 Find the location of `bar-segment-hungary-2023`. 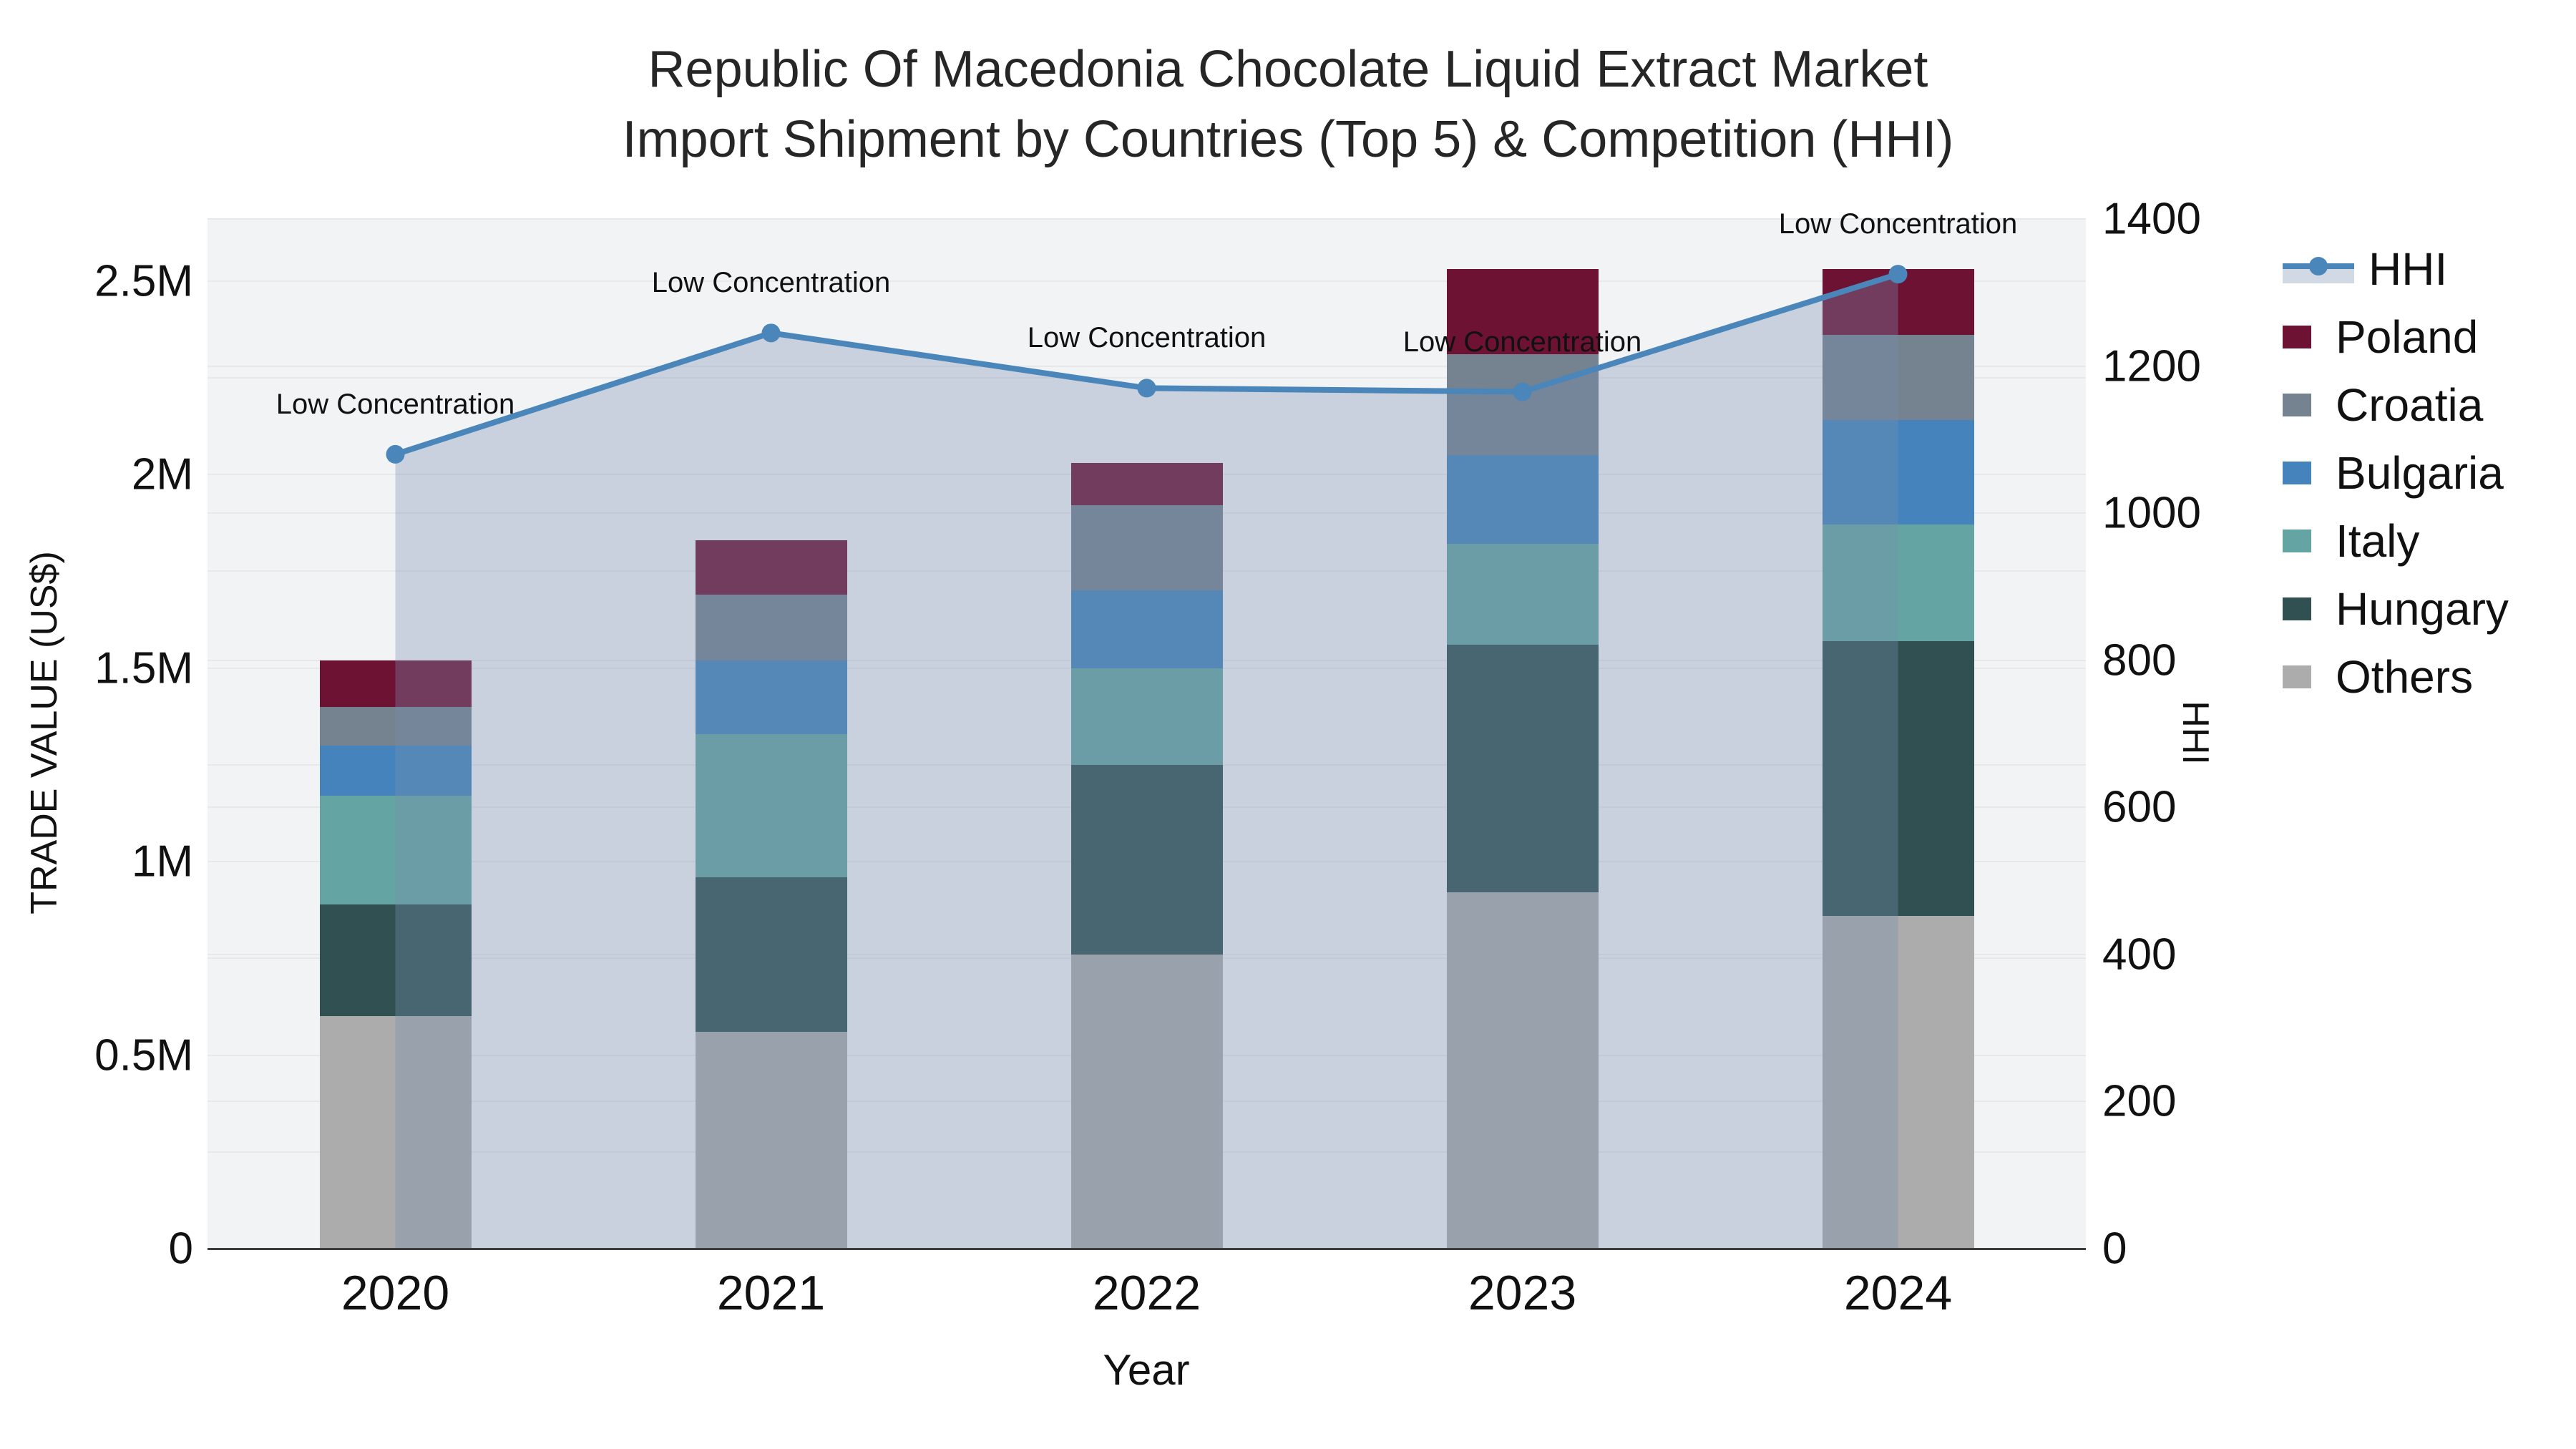

bar-segment-hungary-2023 is located at coordinates (1522, 769).